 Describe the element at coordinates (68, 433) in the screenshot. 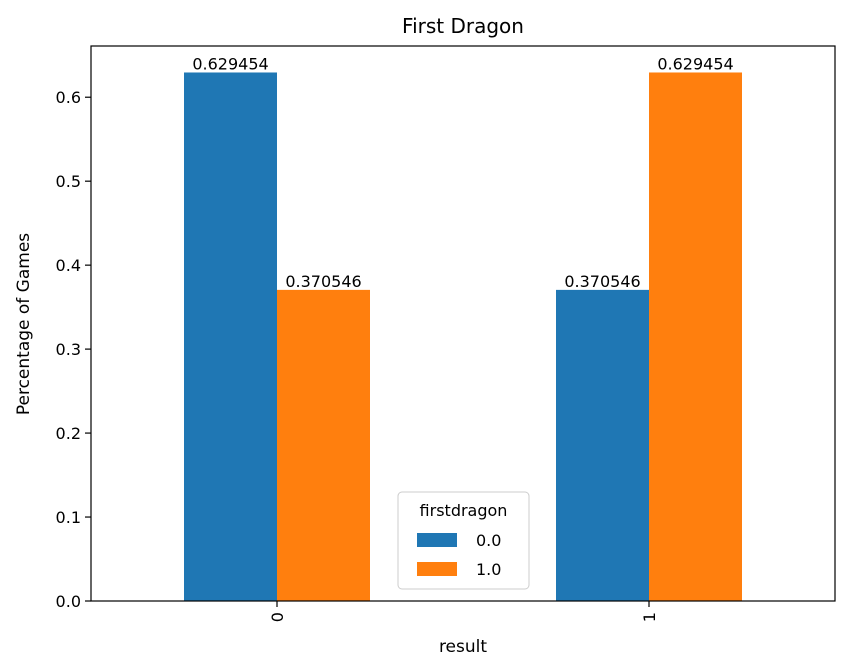

I see `y-tick-label: 0.2` at that location.